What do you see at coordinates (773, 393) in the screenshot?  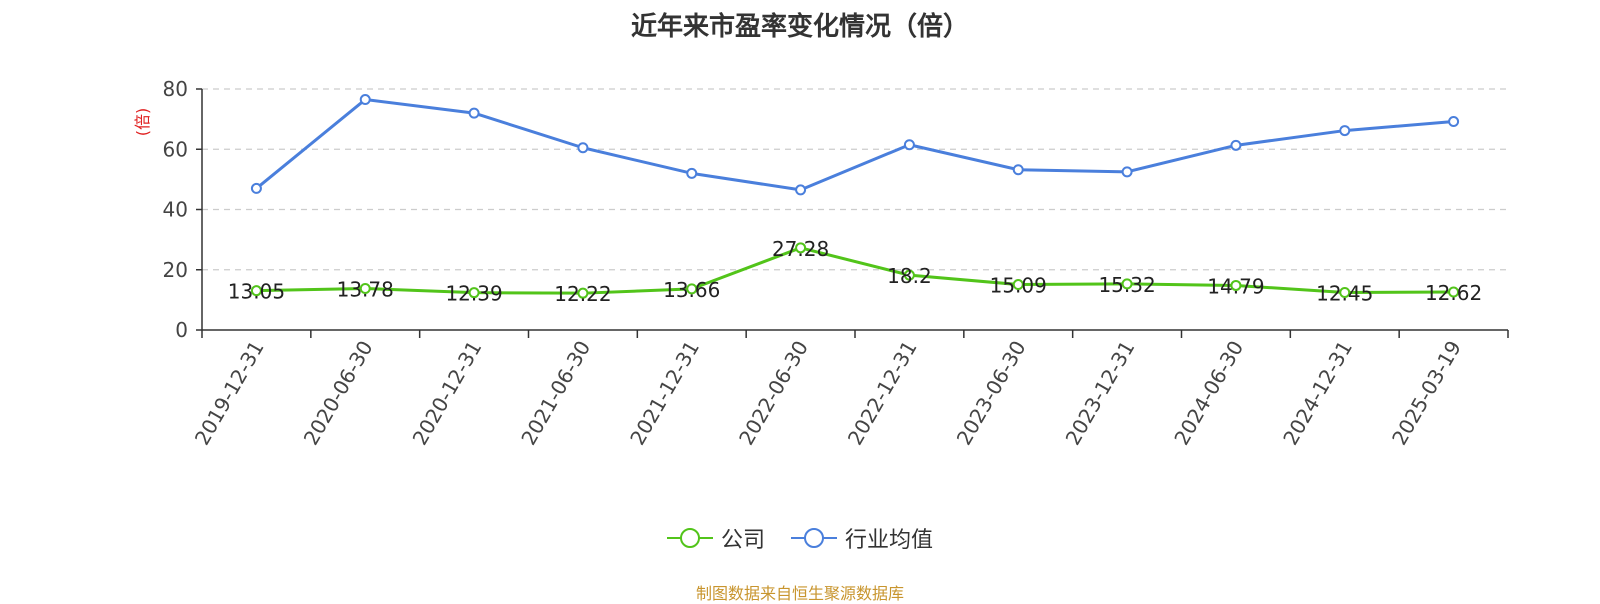 I see `x-tick-label: 2022-06-30` at bounding box center [773, 393].